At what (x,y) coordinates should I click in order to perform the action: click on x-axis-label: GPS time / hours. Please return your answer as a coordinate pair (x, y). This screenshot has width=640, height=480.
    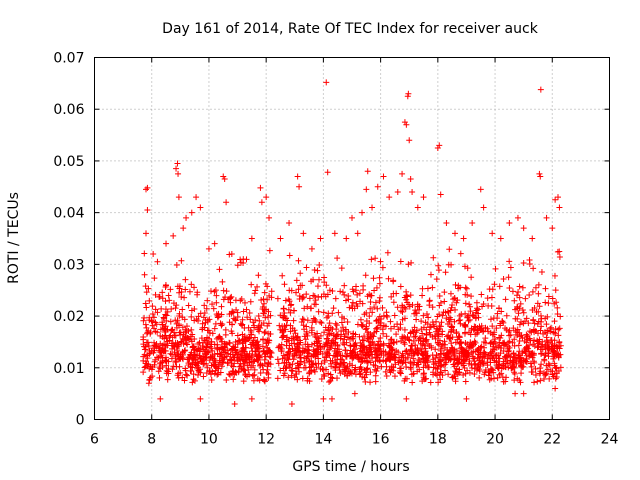
    Looking at the image, I should click on (350, 467).